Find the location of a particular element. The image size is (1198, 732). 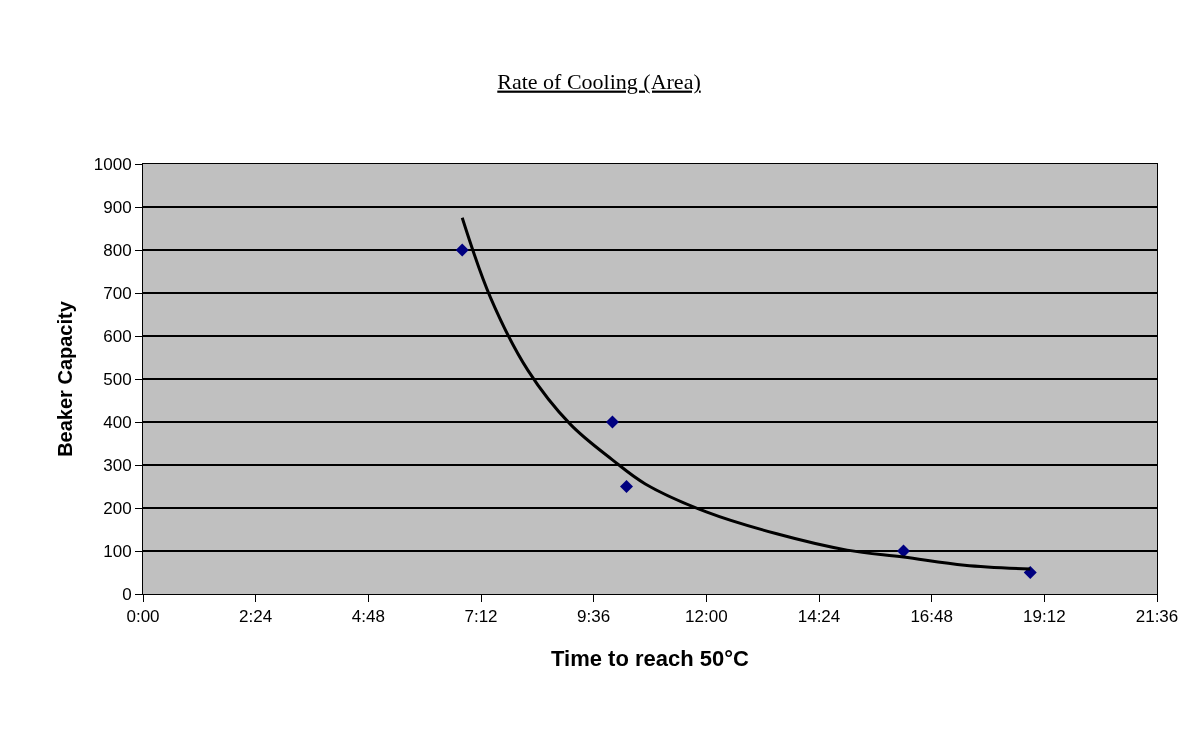

y-tick-label: 400 is located at coordinates (117, 422).